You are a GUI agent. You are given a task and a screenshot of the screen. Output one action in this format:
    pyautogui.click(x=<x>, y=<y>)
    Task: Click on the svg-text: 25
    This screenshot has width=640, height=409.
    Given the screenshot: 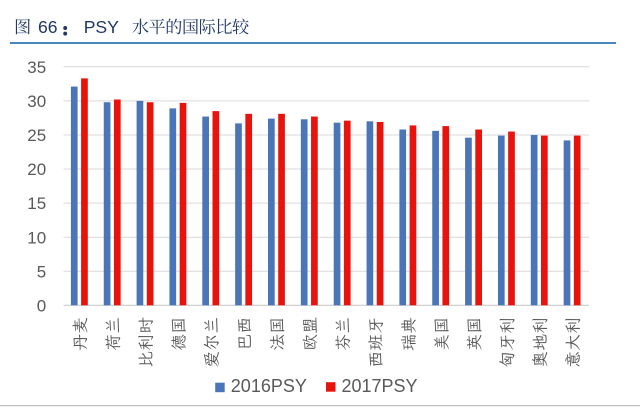 What is the action you would take?
    pyautogui.click(x=36, y=135)
    